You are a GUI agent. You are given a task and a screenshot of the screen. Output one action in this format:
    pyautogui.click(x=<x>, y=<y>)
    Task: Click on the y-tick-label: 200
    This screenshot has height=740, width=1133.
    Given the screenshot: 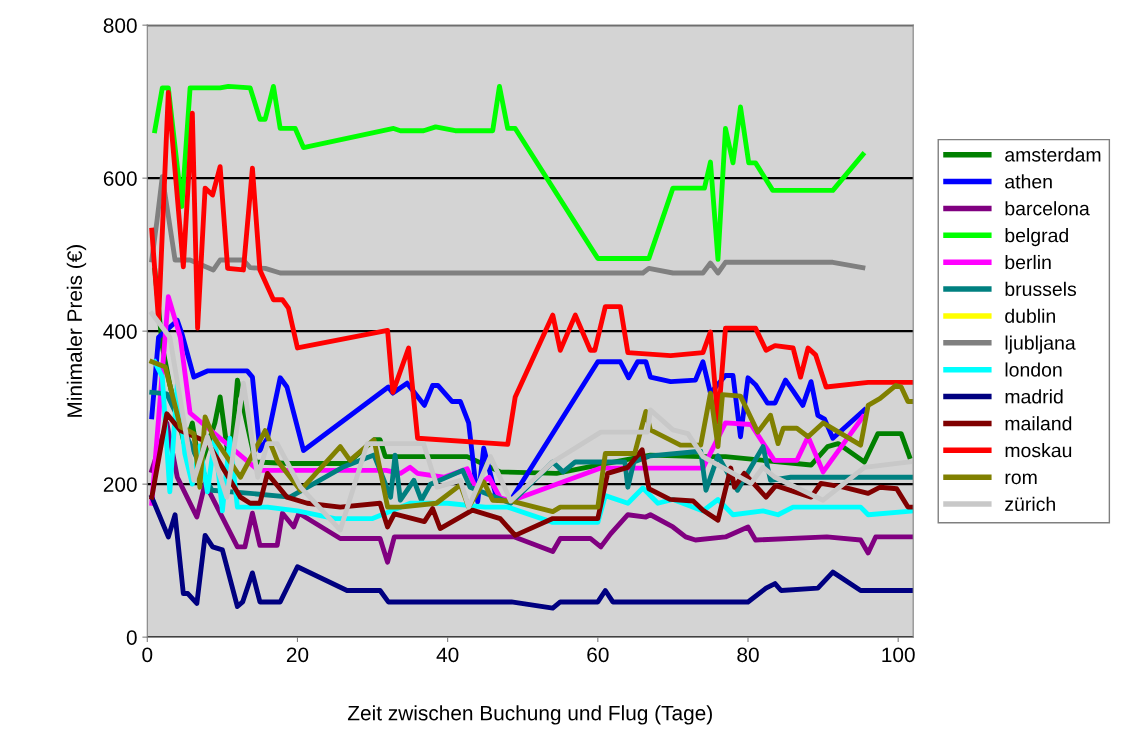 What is the action you would take?
    pyautogui.click(x=120, y=484)
    